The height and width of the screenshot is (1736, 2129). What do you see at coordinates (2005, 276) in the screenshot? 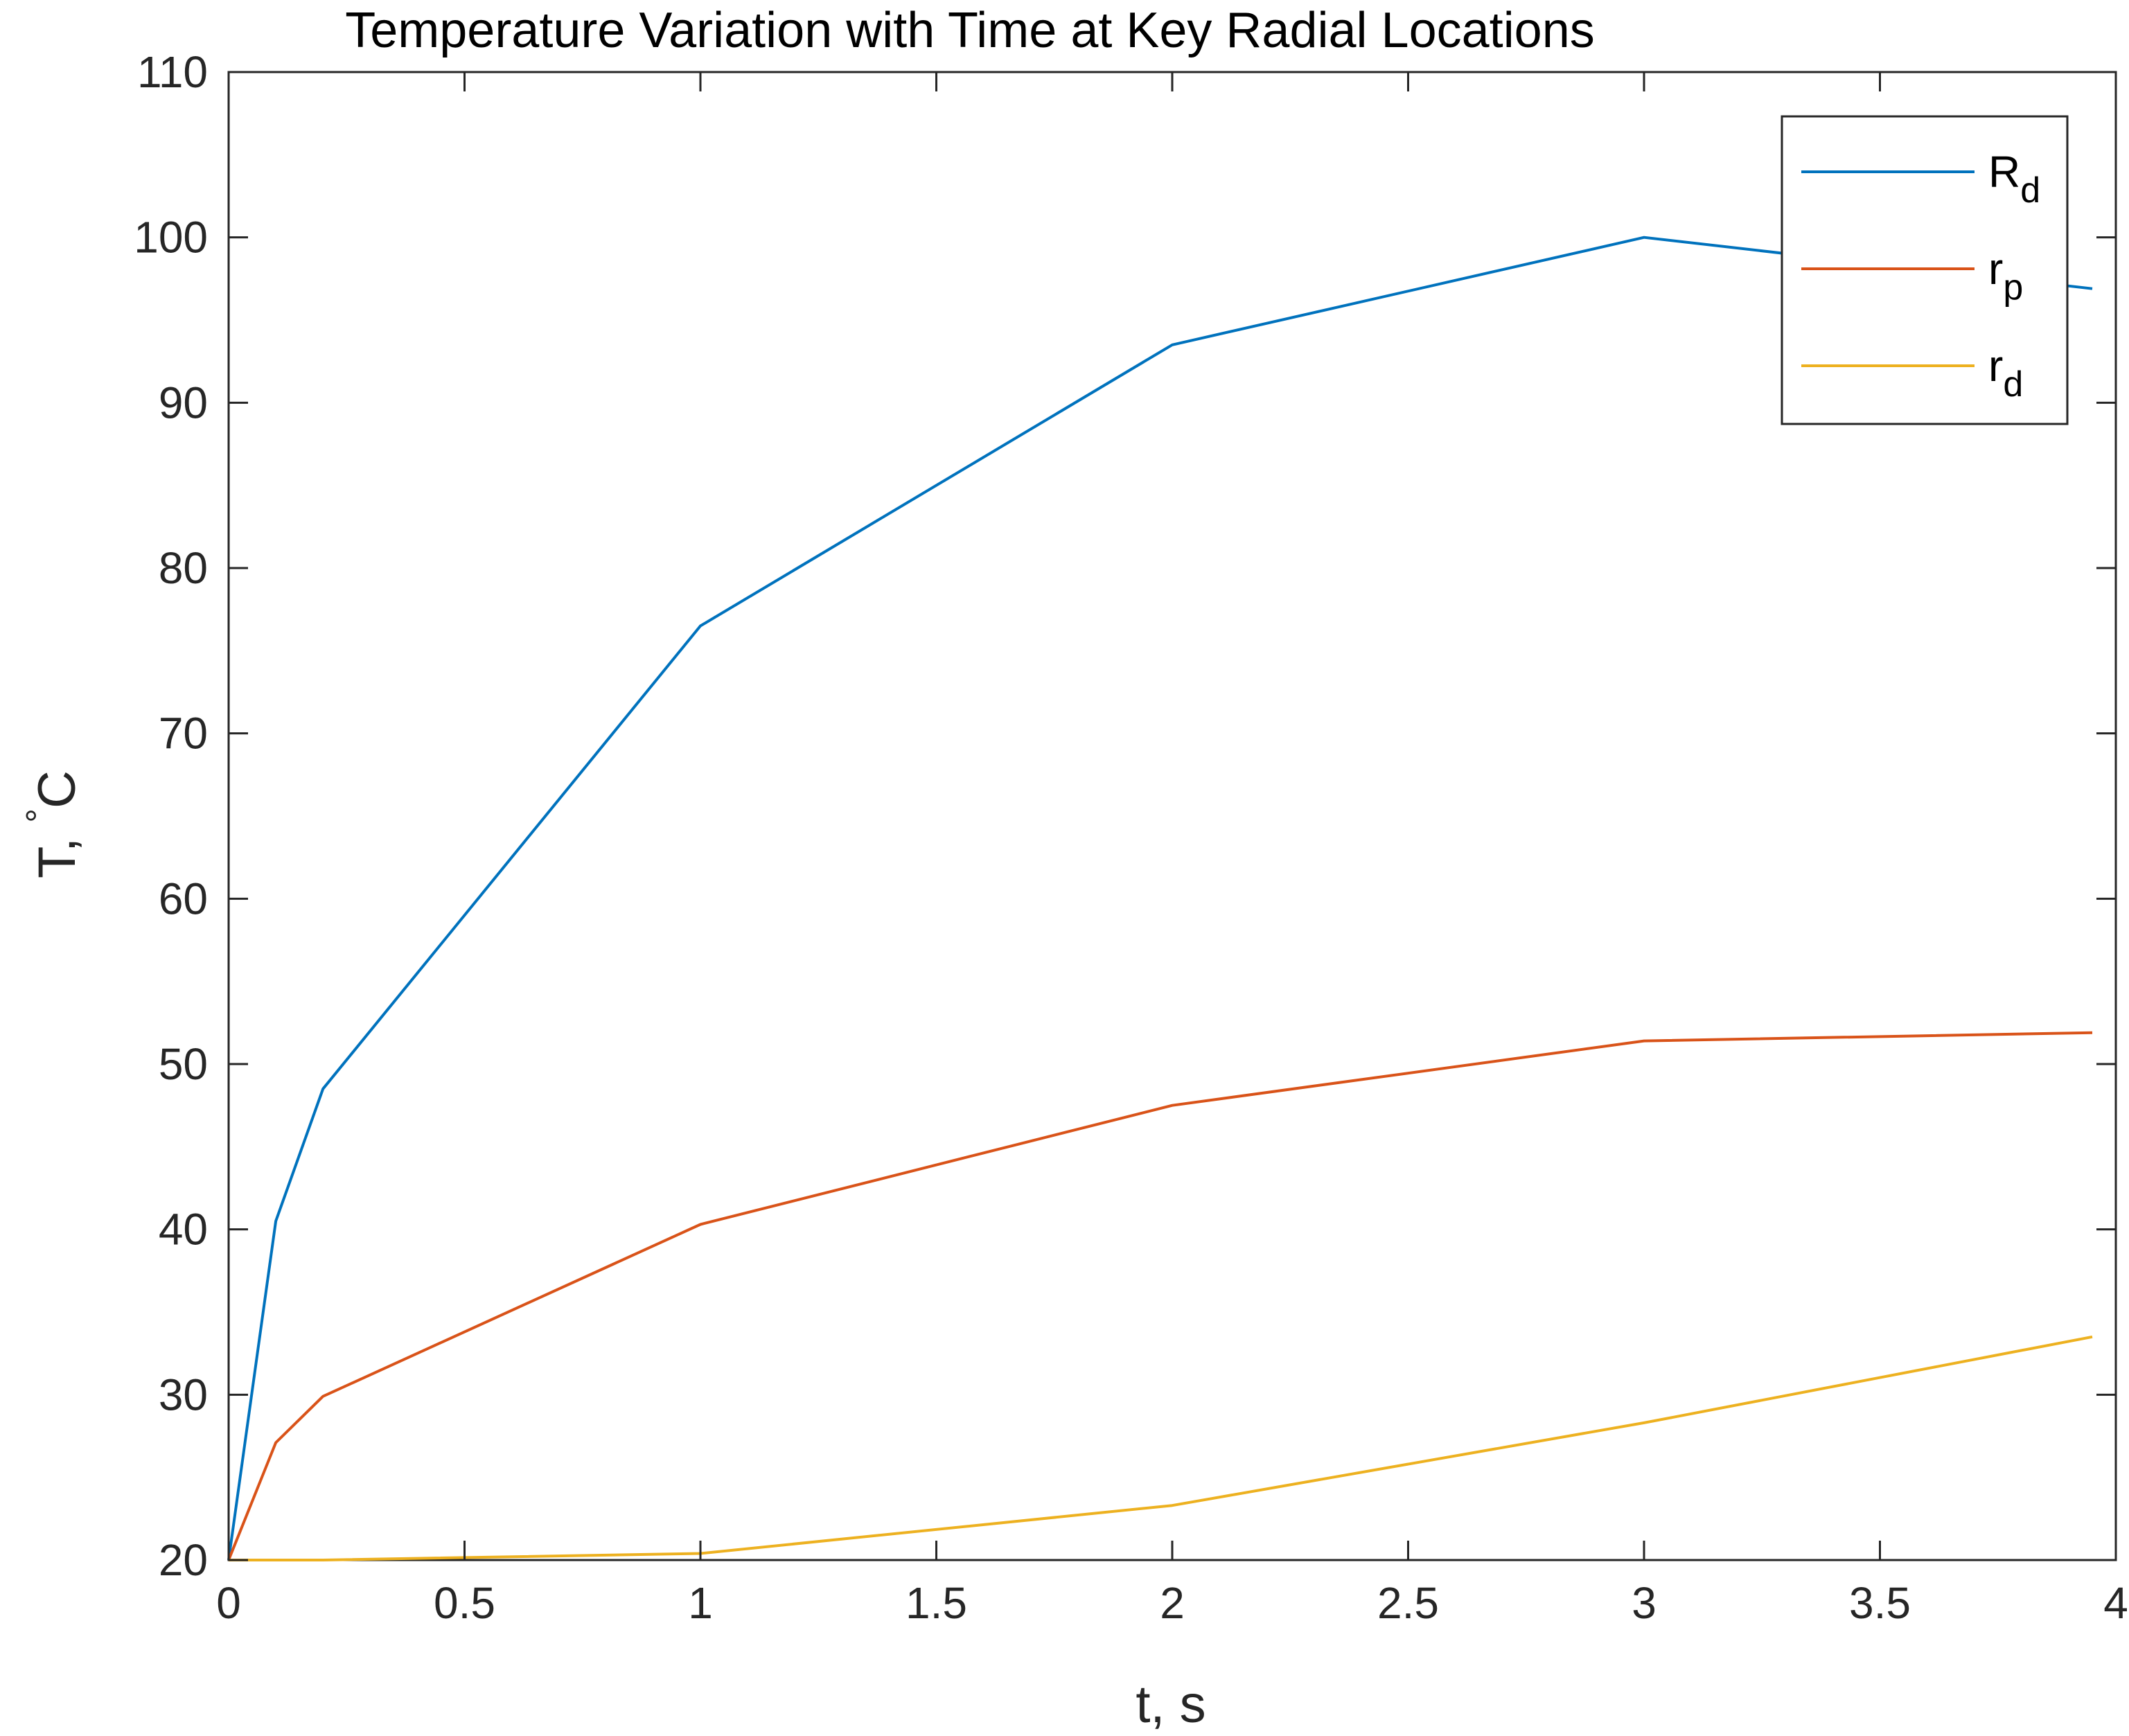
I see `legend-label-2: rp` at bounding box center [2005, 276].